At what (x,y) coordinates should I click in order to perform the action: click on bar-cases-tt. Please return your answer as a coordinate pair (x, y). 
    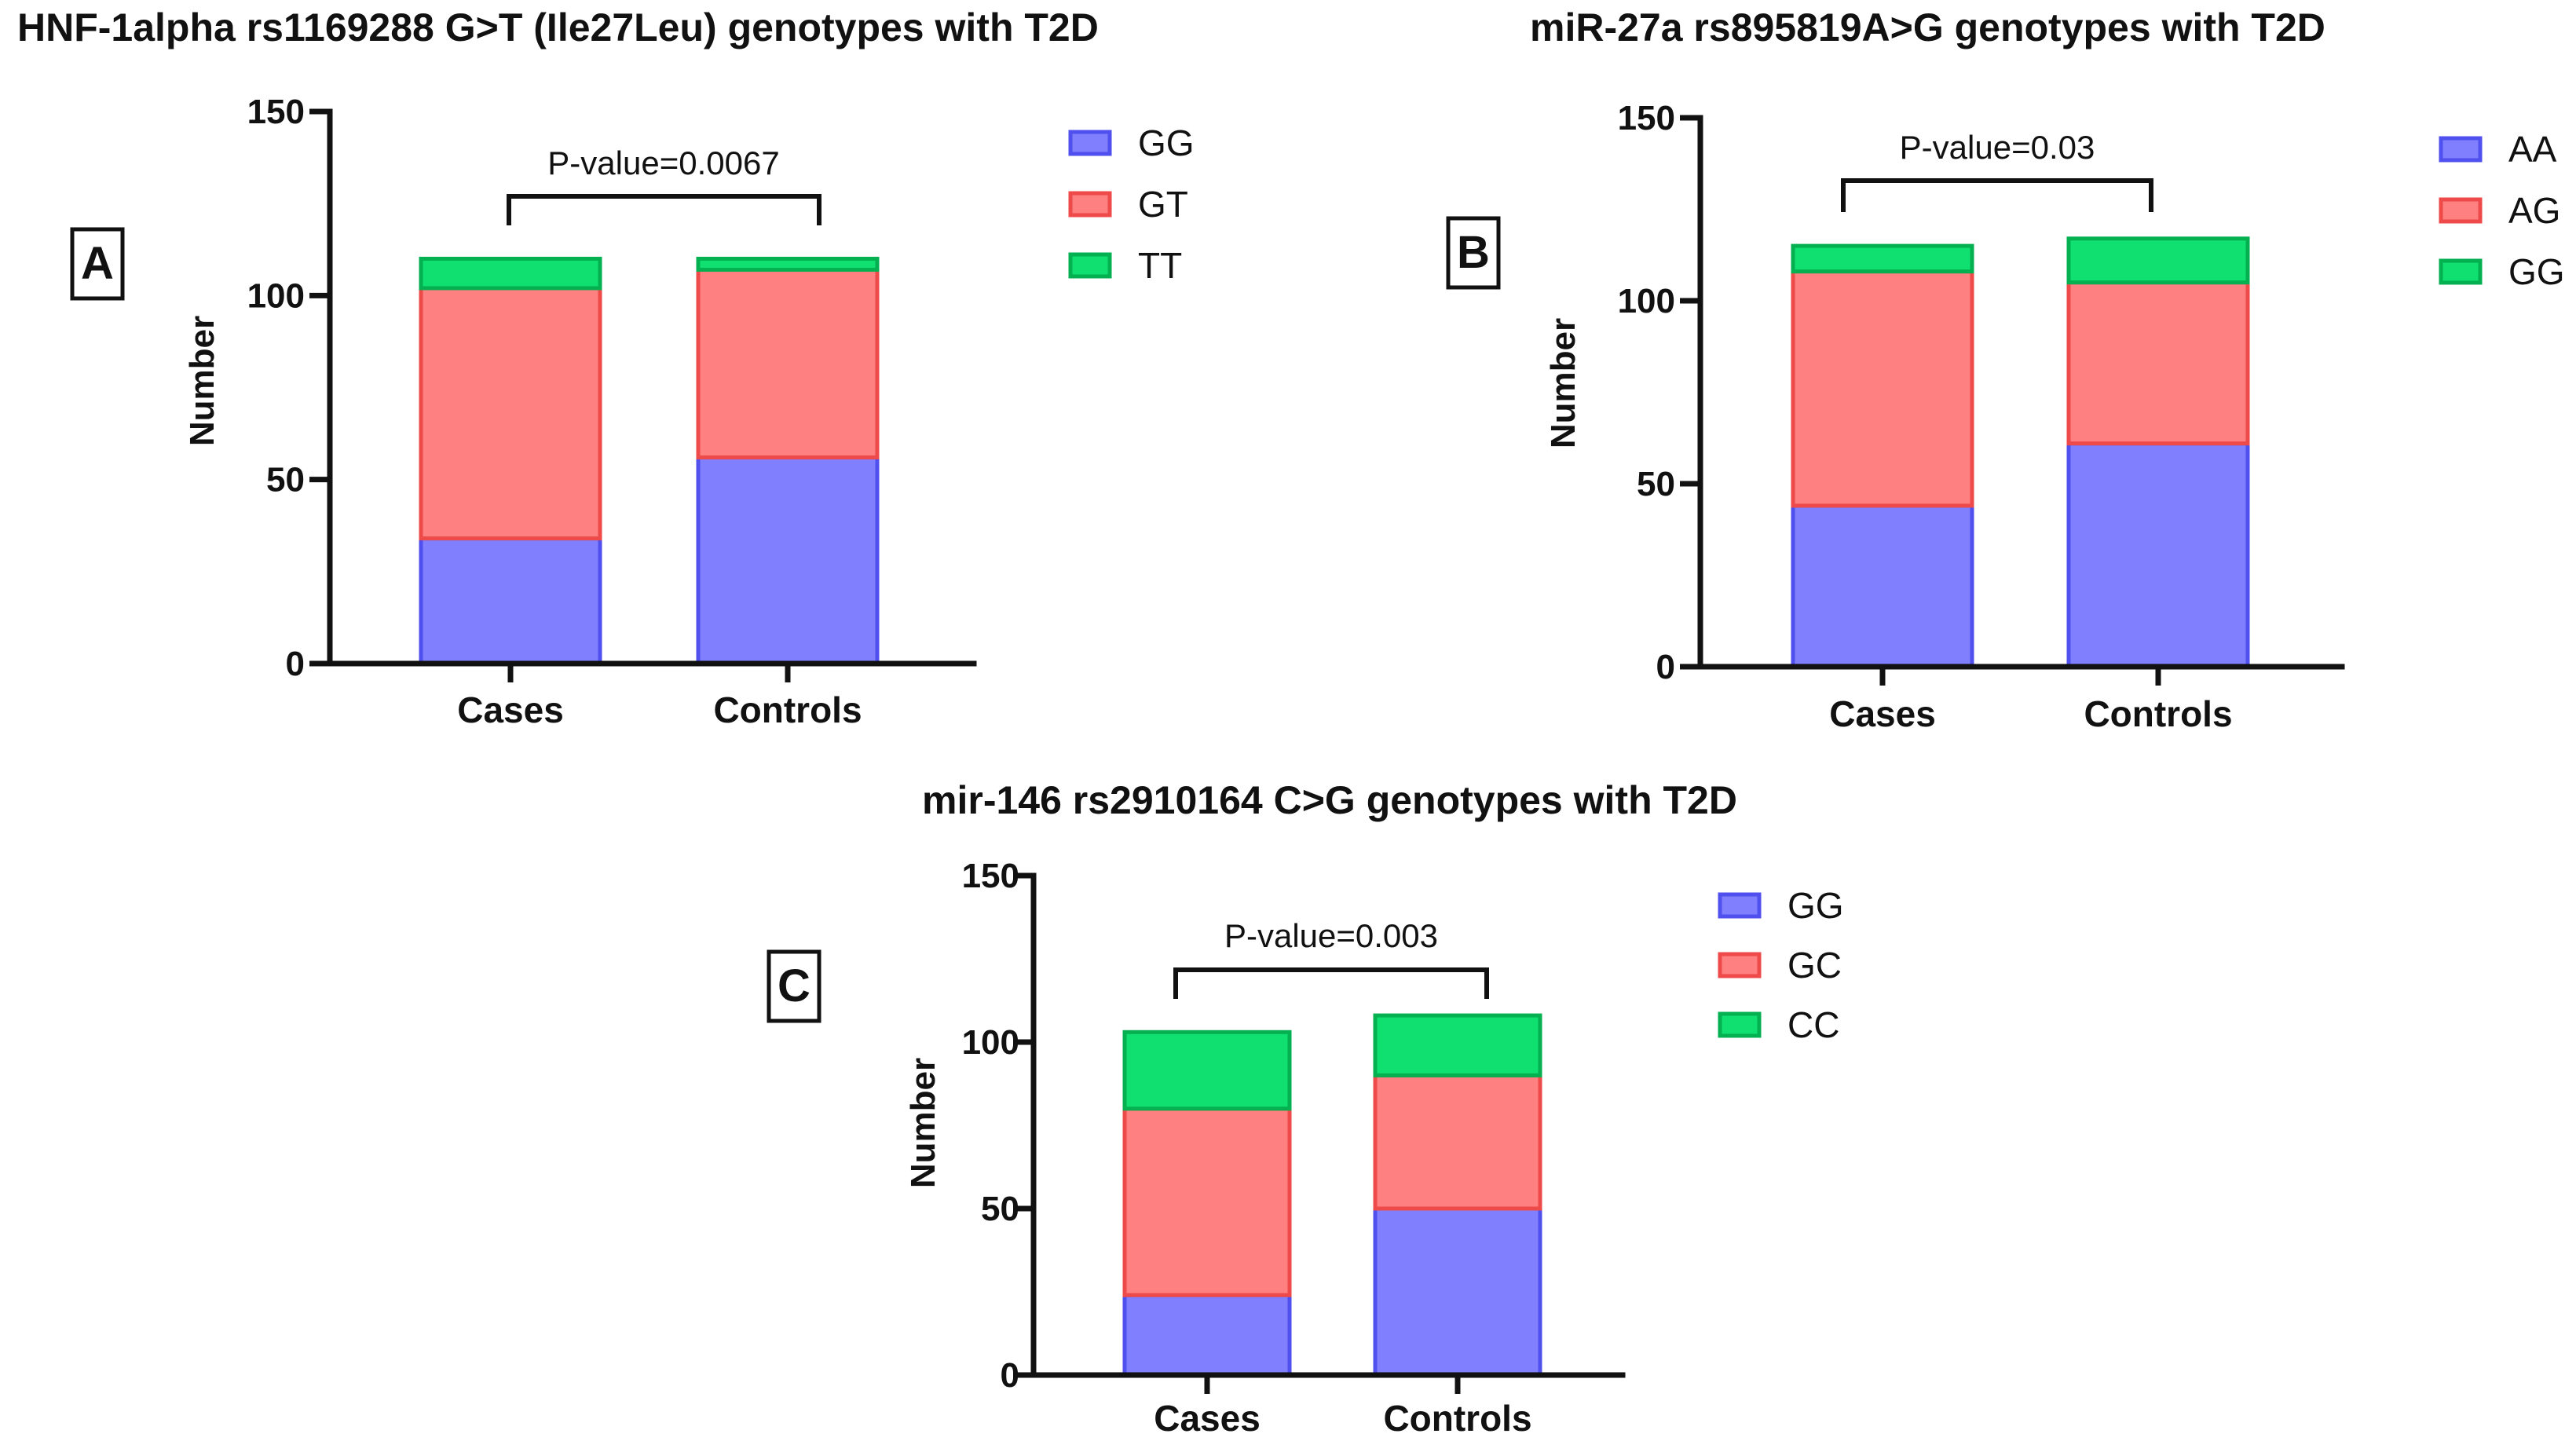
    Looking at the image, I should click on (511, 273).